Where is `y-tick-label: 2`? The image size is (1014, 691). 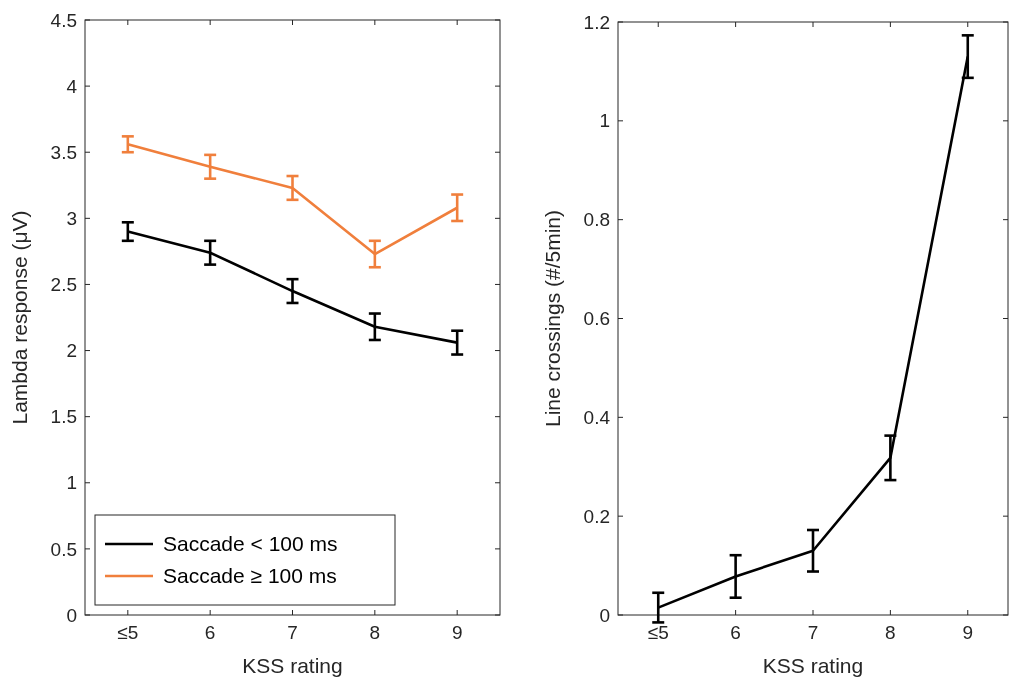
y-tick-label: 2 is located at coordinates (71, 351).